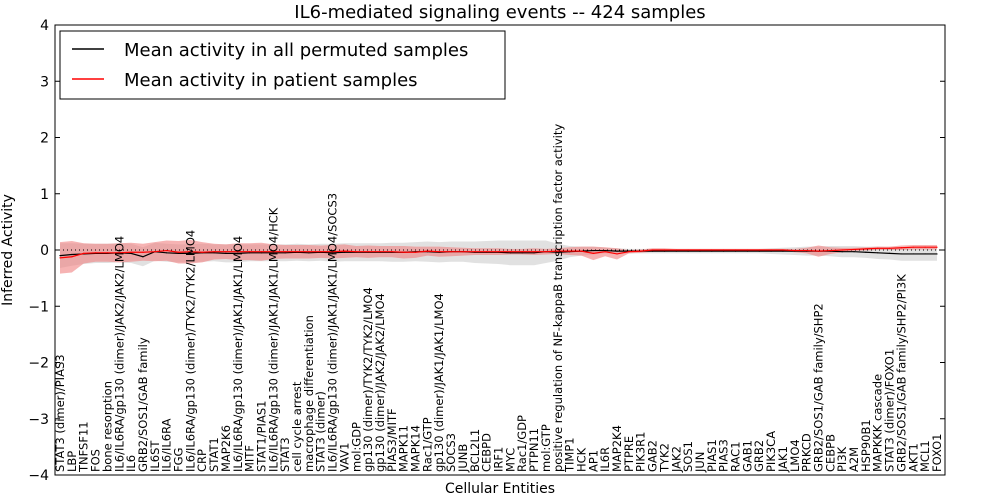  What do you see at coordinates (475, 450) in the screenshot?
I see `x-tick-label: BCL2L1` at bounding box center [475, 450].